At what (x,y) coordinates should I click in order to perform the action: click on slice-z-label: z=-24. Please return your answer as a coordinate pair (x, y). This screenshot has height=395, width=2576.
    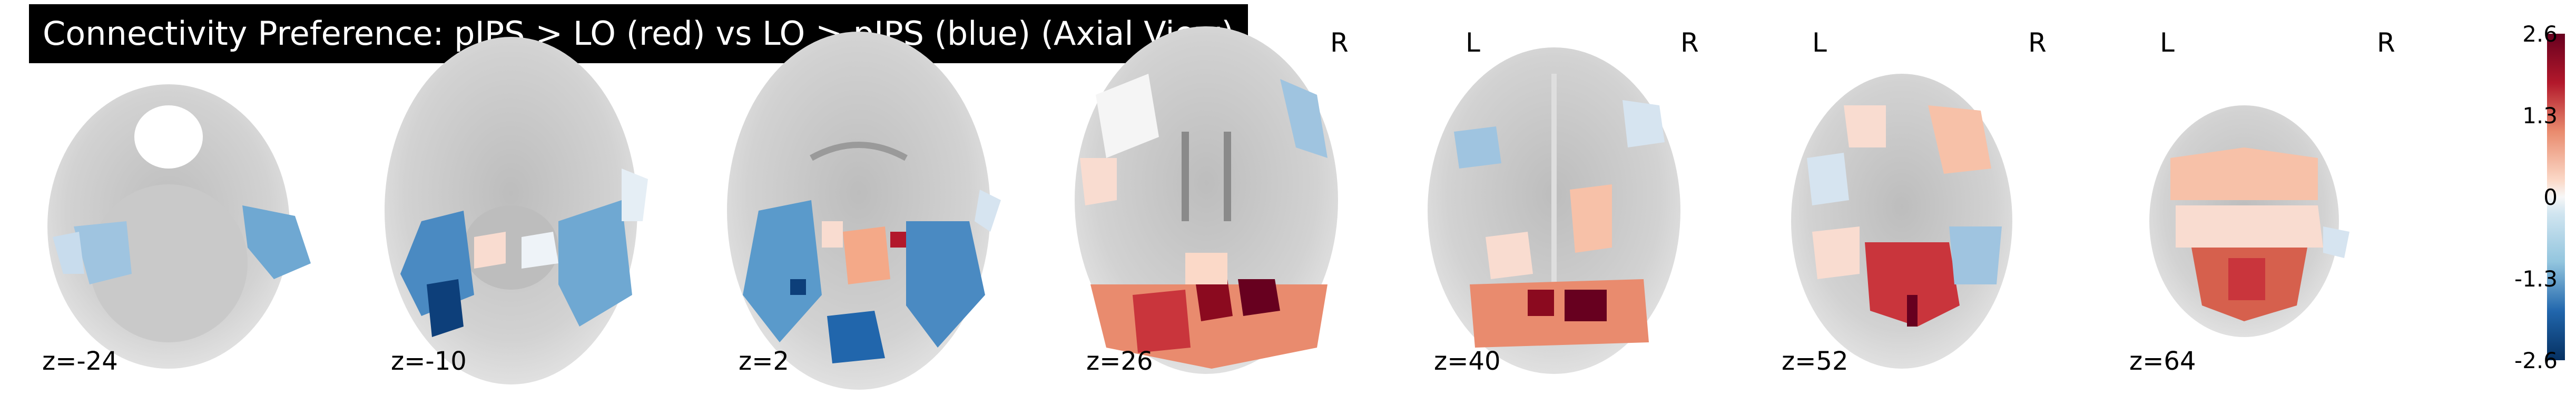
    Looking at the image, I should click on (80, 361).